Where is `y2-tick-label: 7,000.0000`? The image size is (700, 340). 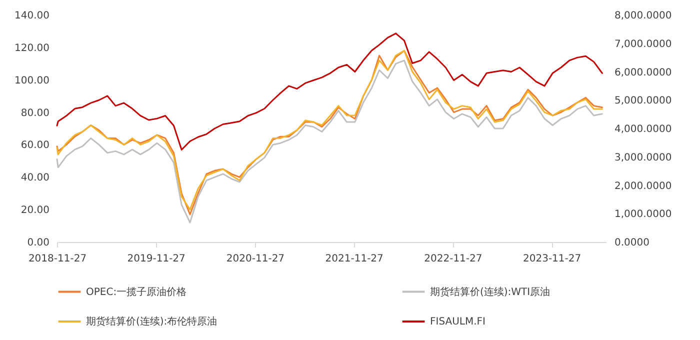 y2-tick-label: 7,000.0000 is located at coordinates (643, 44).